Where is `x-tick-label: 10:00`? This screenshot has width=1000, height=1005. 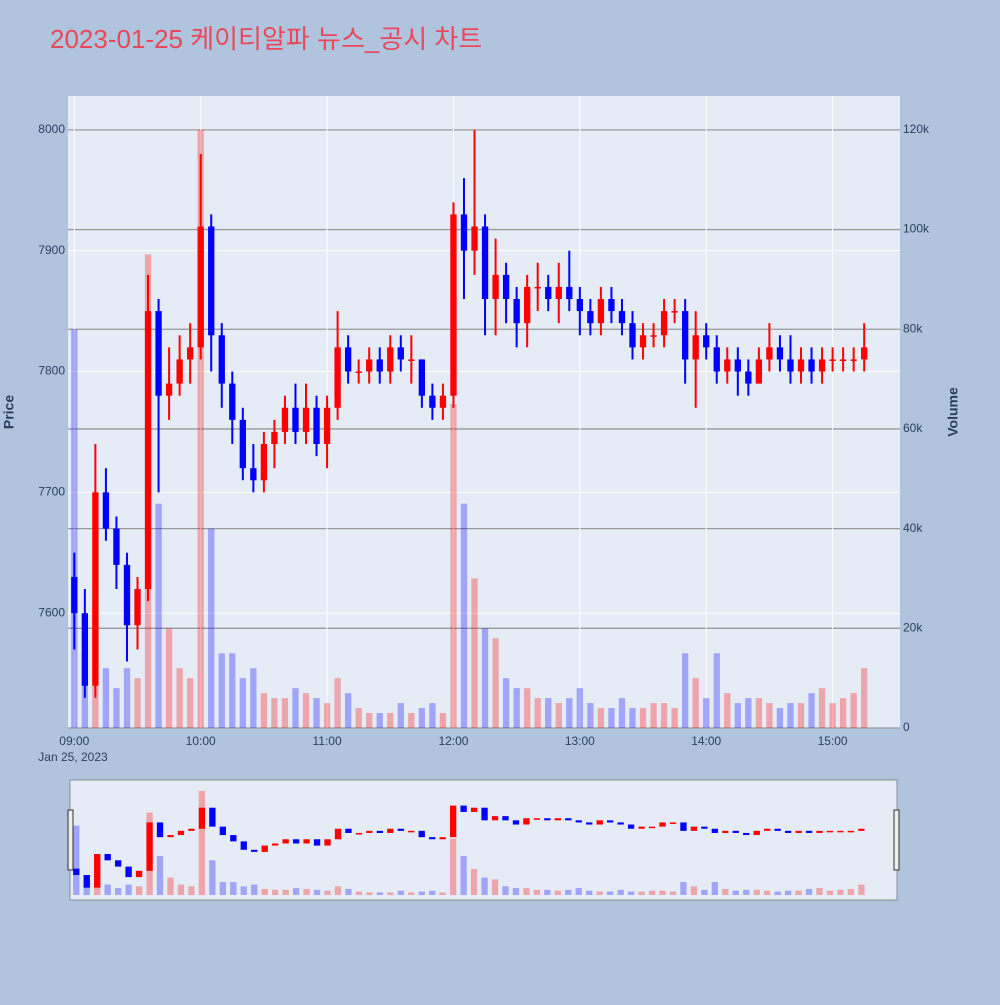 x-tick-label: 10:00 is located at coordinates (201, 741).